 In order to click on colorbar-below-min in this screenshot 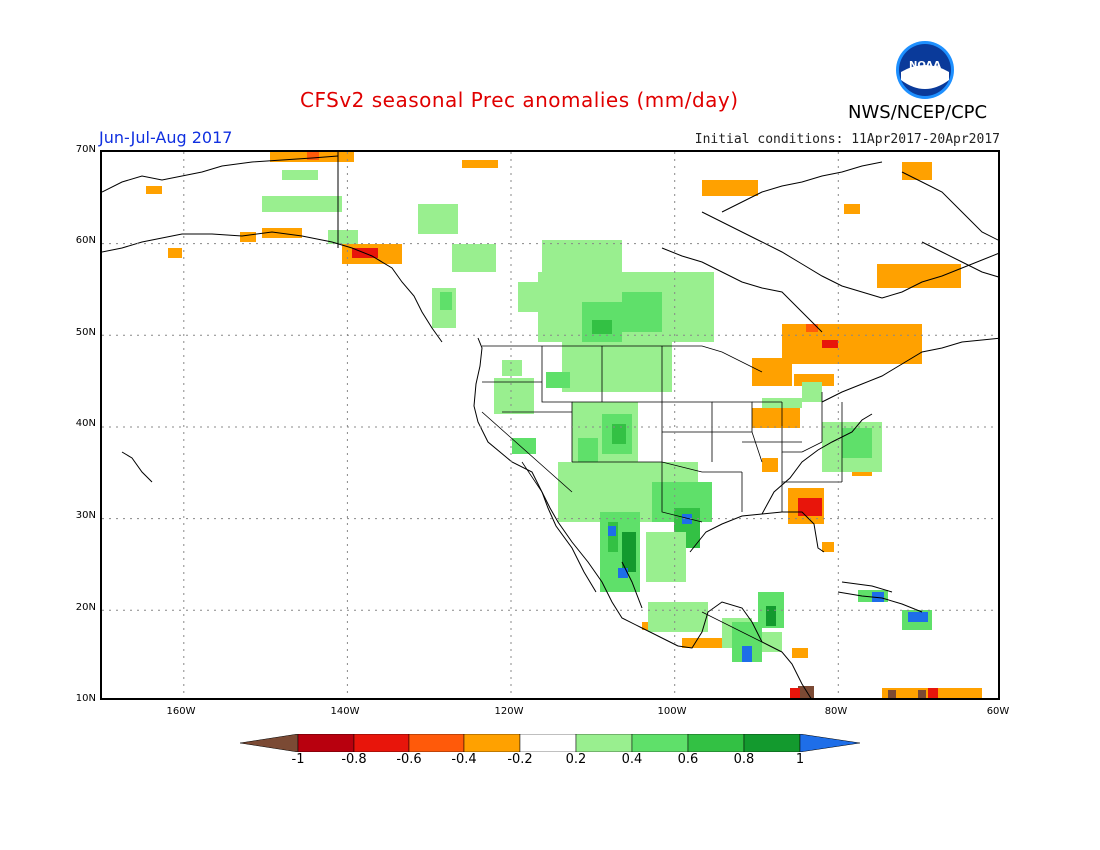, I will do `click(269, 743)`.